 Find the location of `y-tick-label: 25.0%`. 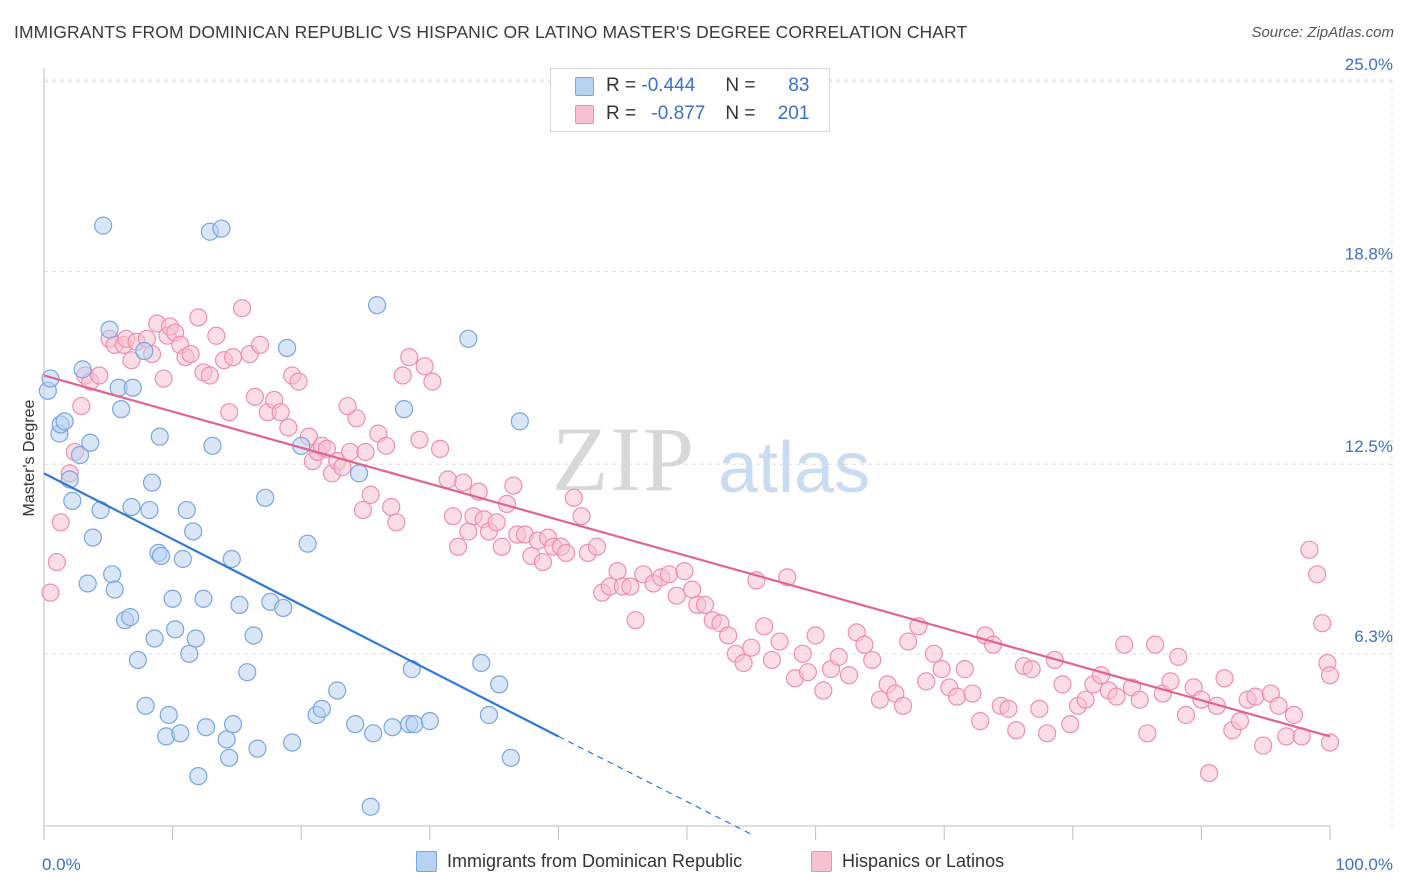

y-tick-label: 25.0% is located at coordinates (1369, 64).